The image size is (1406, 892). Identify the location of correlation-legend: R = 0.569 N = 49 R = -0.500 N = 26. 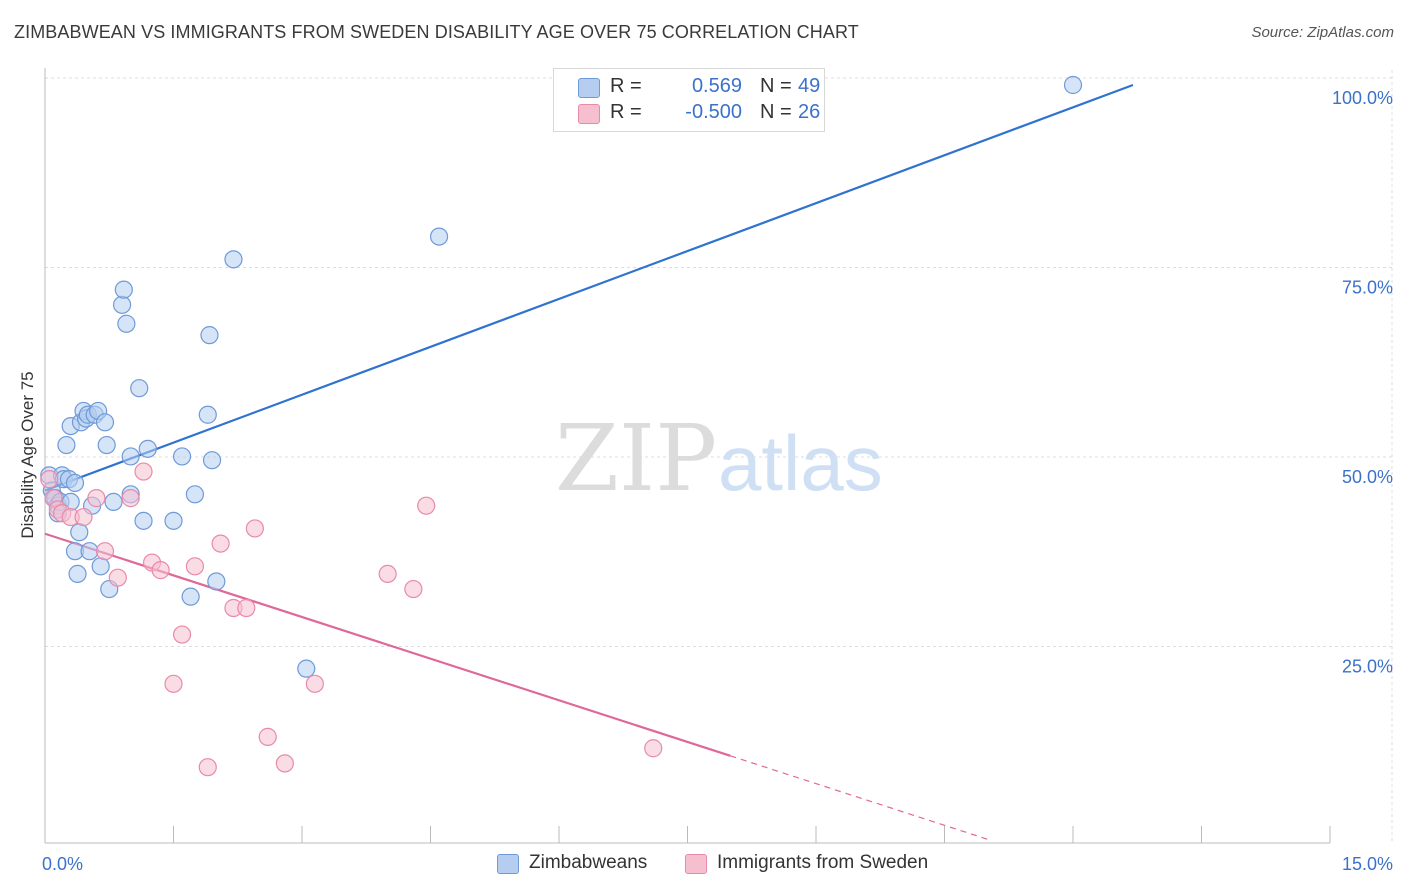
(689, 100).